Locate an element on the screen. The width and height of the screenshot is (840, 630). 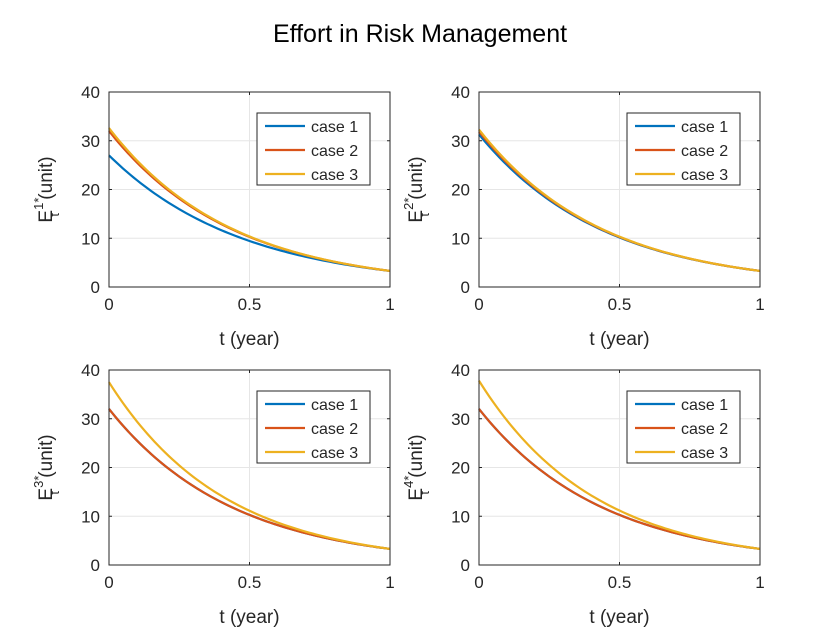
y-axis-label: E3*t (unit) is located at coordinates (46, 467).